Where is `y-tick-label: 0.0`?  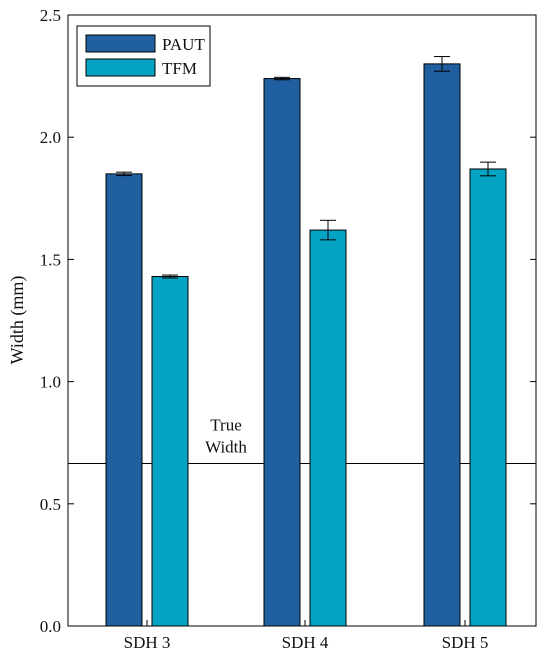
y-tick-label: 0.0 is located at coordinates (50, 626).